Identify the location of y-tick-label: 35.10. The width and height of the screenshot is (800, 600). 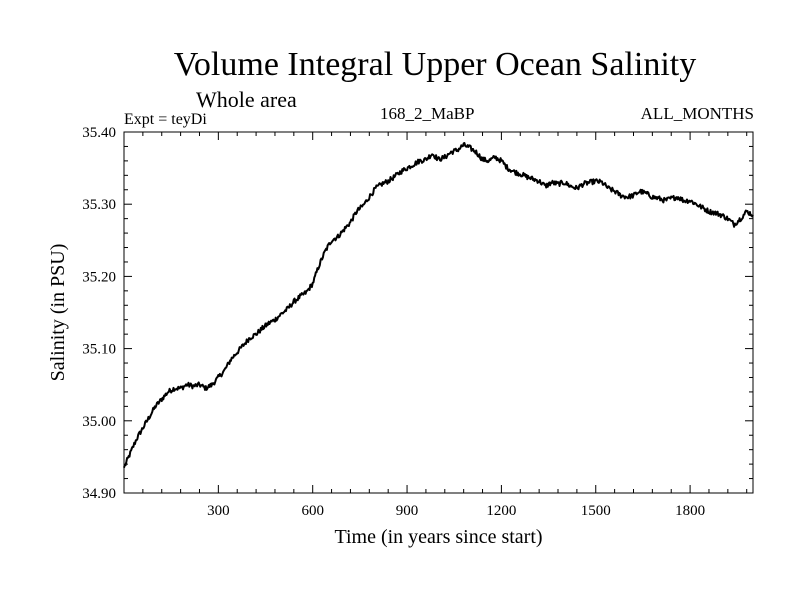
(99, 350).